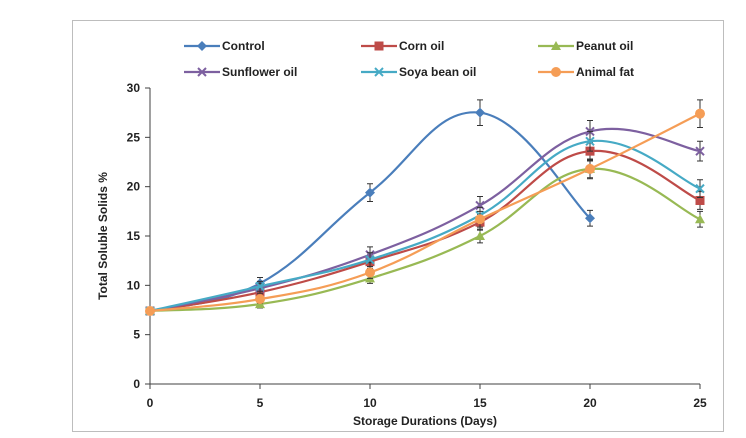 This screenshot has width=746, height=438. I want to click on legend-item-corn-oil: Corn oil, so click(402, 46).